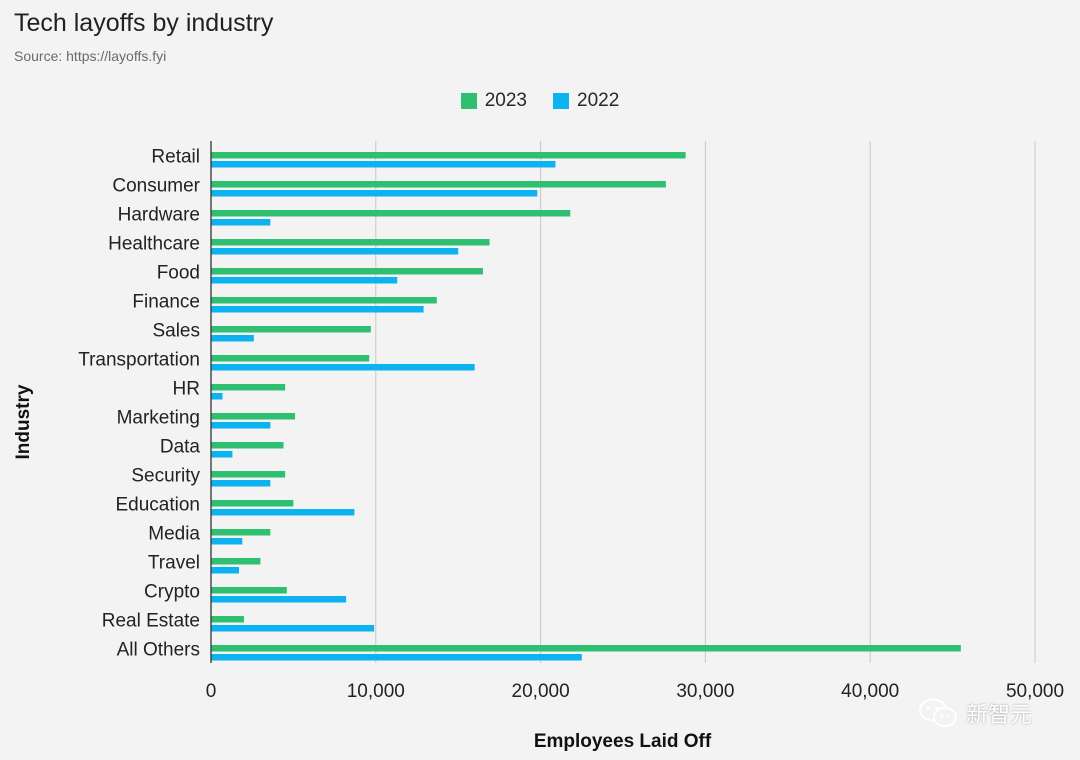 This screenshot has height=760, width=1080. What do you see at coordinates (505, 100) in the screenshot?
I see `legend-label-2023: 2023` at bounding box center [505, 100].